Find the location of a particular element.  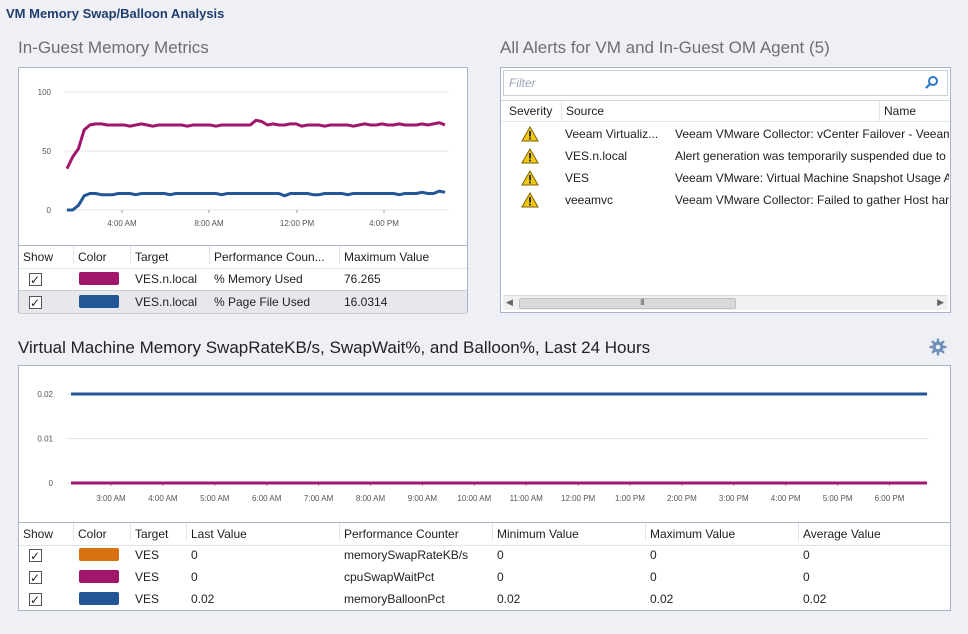

horizontal-scrollbar: ◀ III ▶ is located at coordinates (725, 302).